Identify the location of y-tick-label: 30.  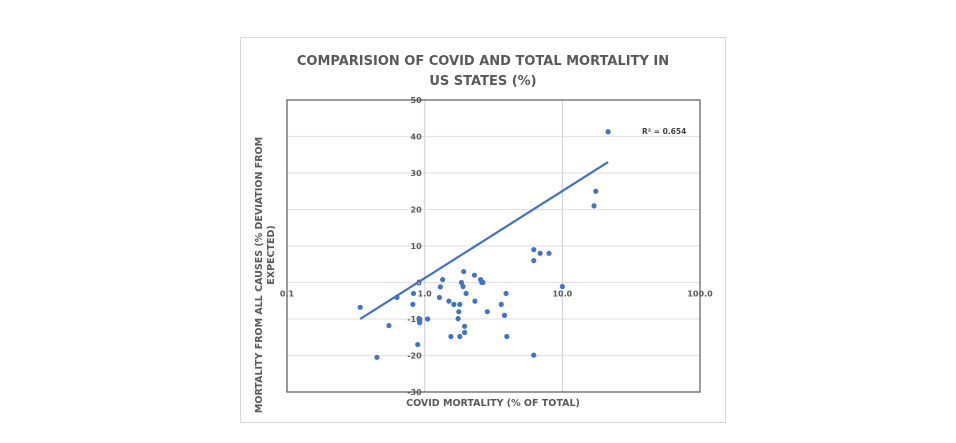
(417, 173).